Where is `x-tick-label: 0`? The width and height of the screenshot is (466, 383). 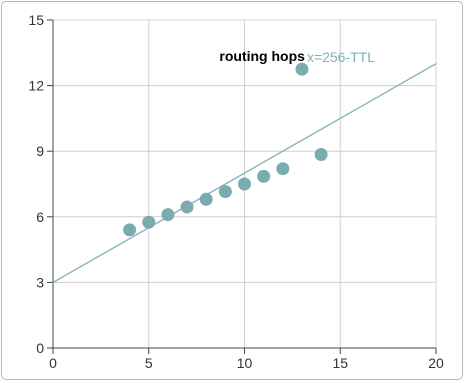
x-tick-label: 0 is located at coordinates (53, 363).